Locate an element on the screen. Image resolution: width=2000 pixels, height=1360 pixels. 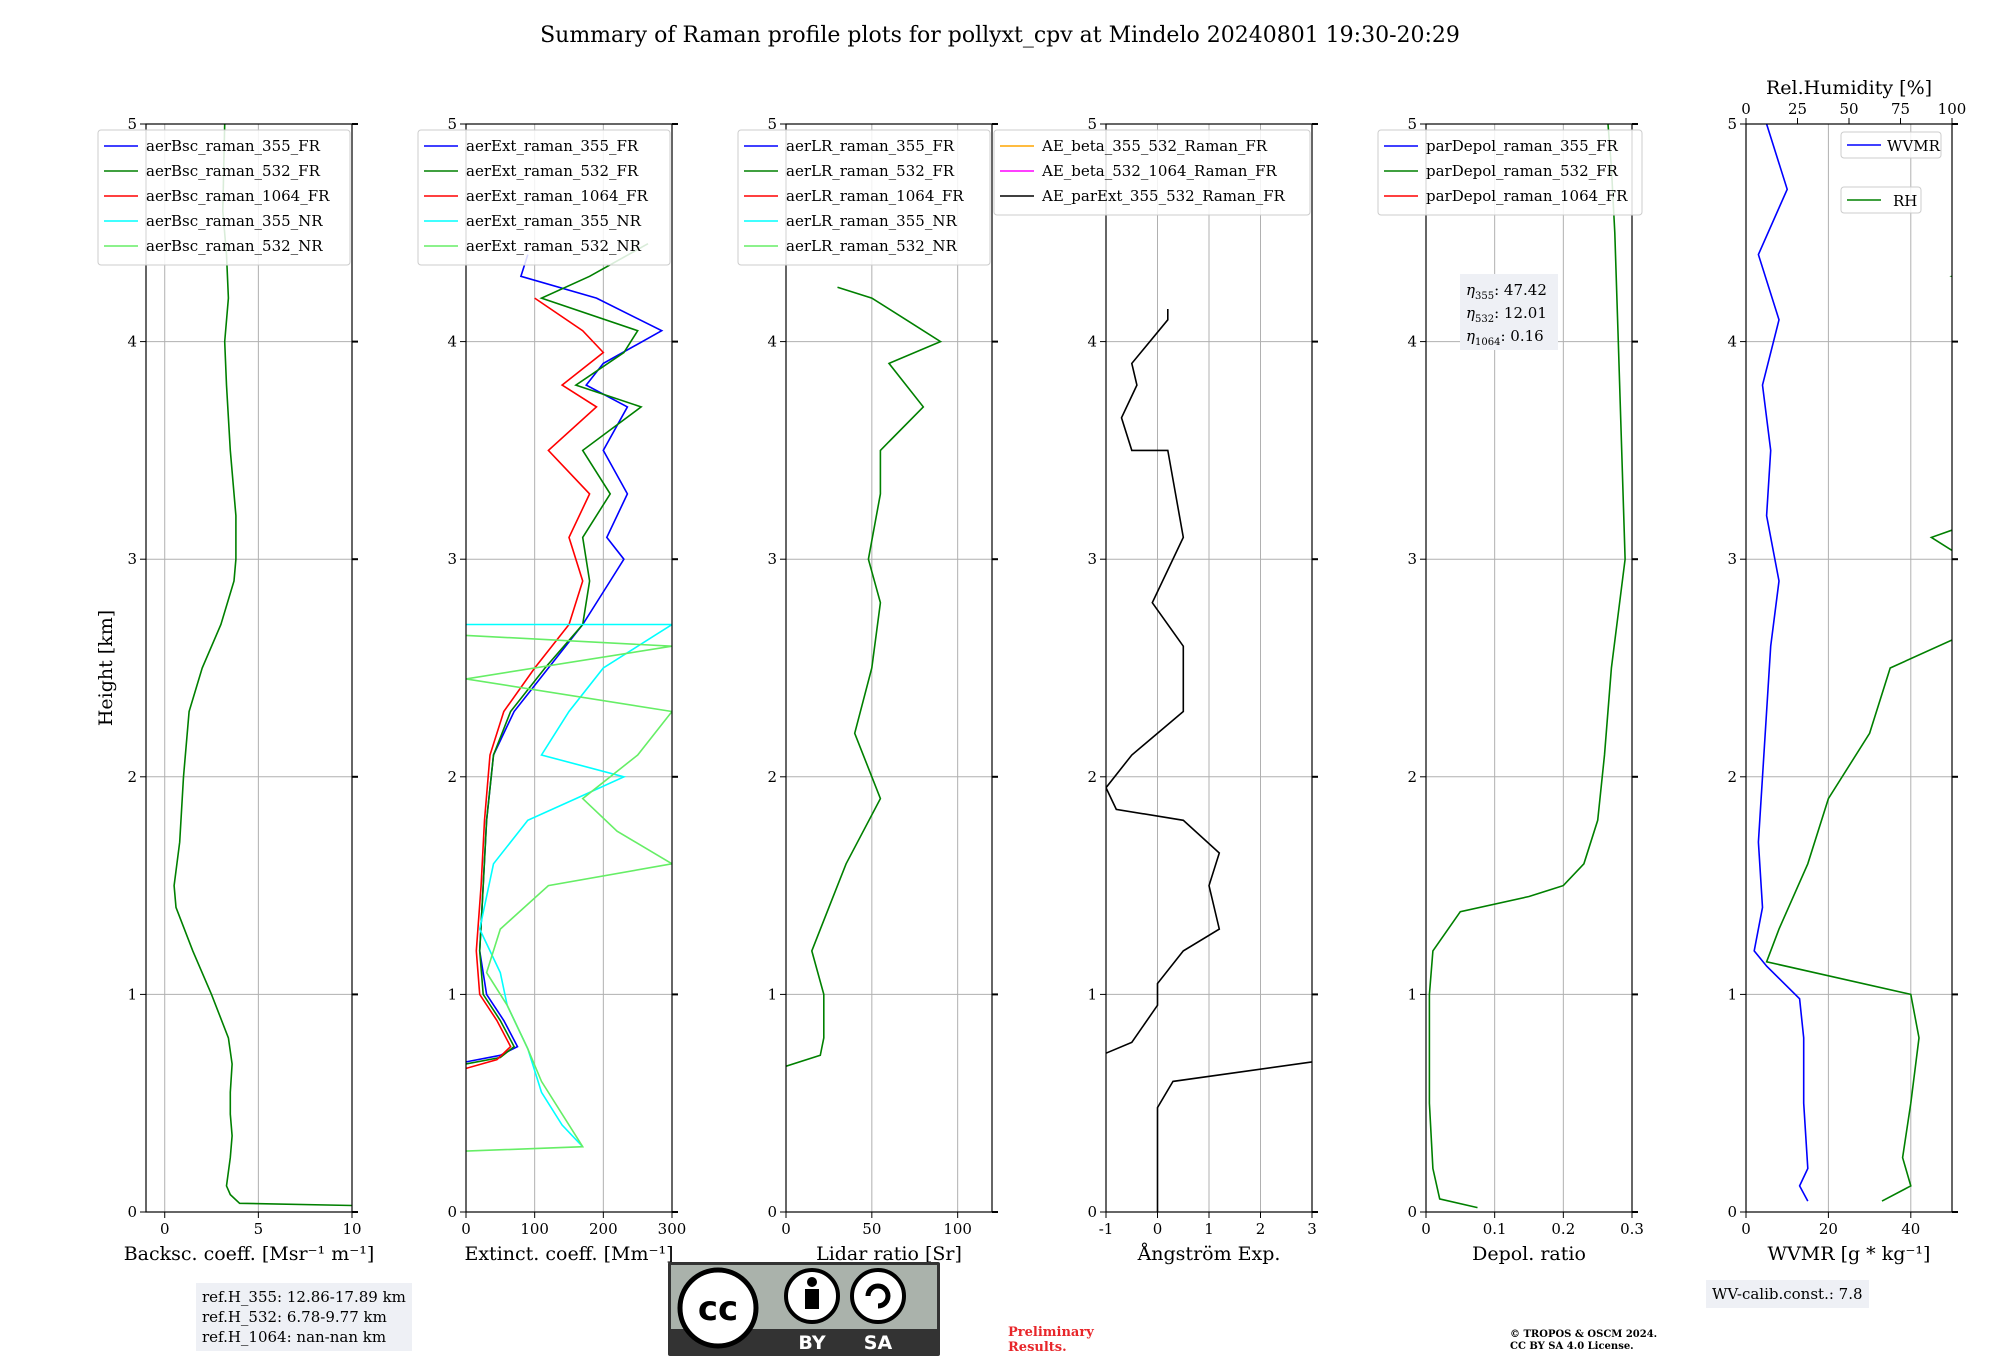
x-tick-label: 3 is located at coordinates (1312, 1229).